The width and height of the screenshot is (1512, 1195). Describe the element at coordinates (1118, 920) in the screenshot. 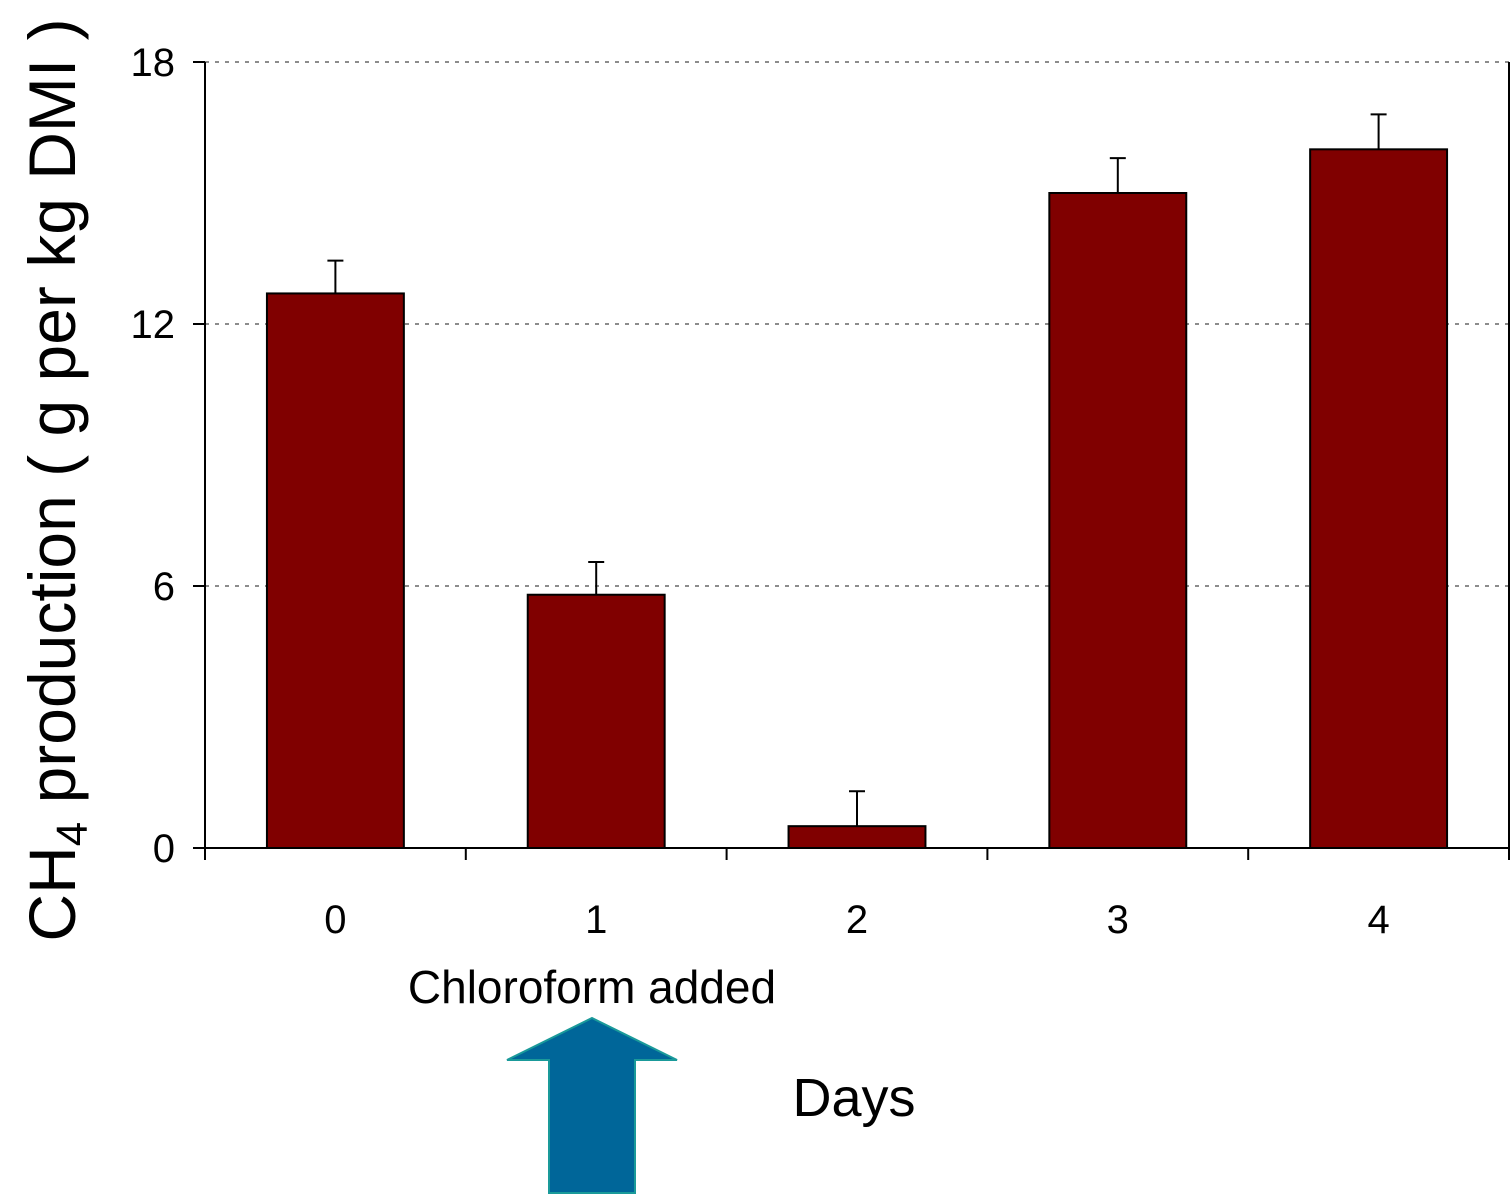

I see `x-tick-label-3: 3` at that location.